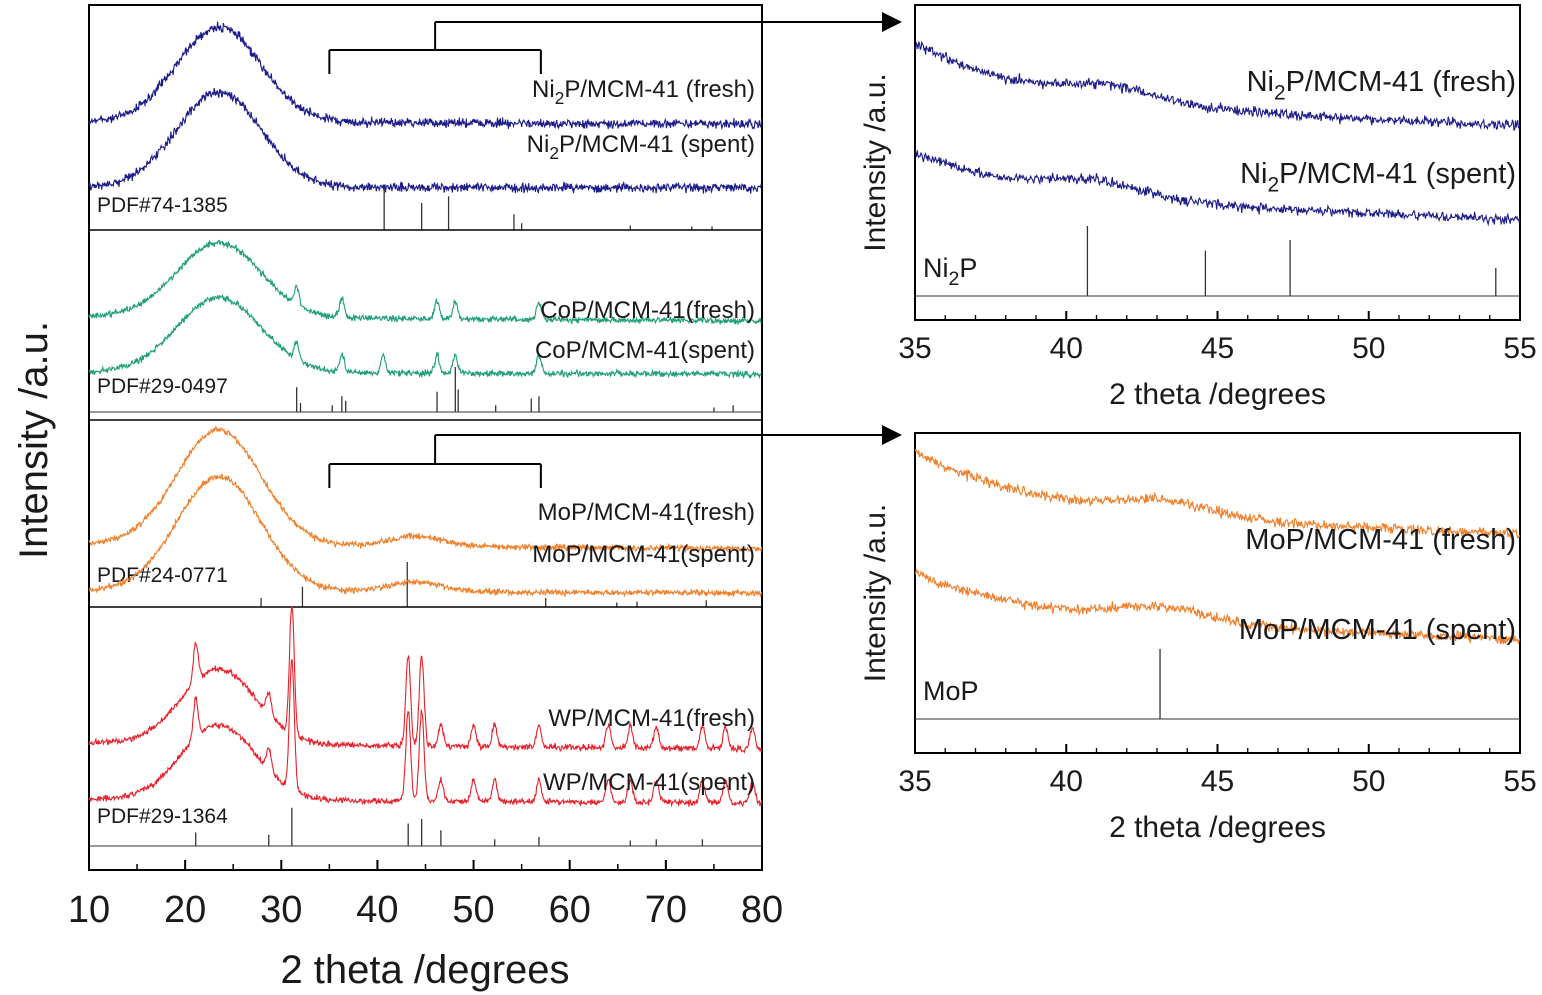 The image size is (1542, 995). I want to click on cop-trace-fresh, so click(425, 282).